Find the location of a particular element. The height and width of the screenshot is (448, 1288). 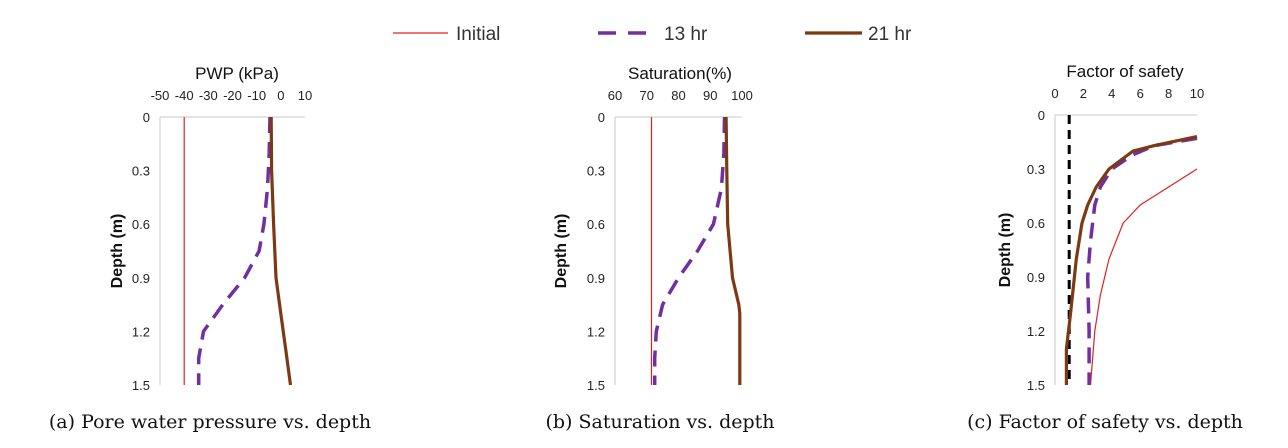

x-tick-label: 60 is located at coordinates (615, 95).